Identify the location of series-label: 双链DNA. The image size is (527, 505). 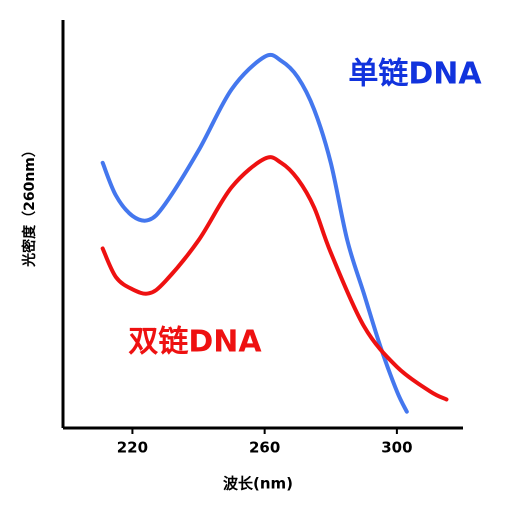
(195, 342).